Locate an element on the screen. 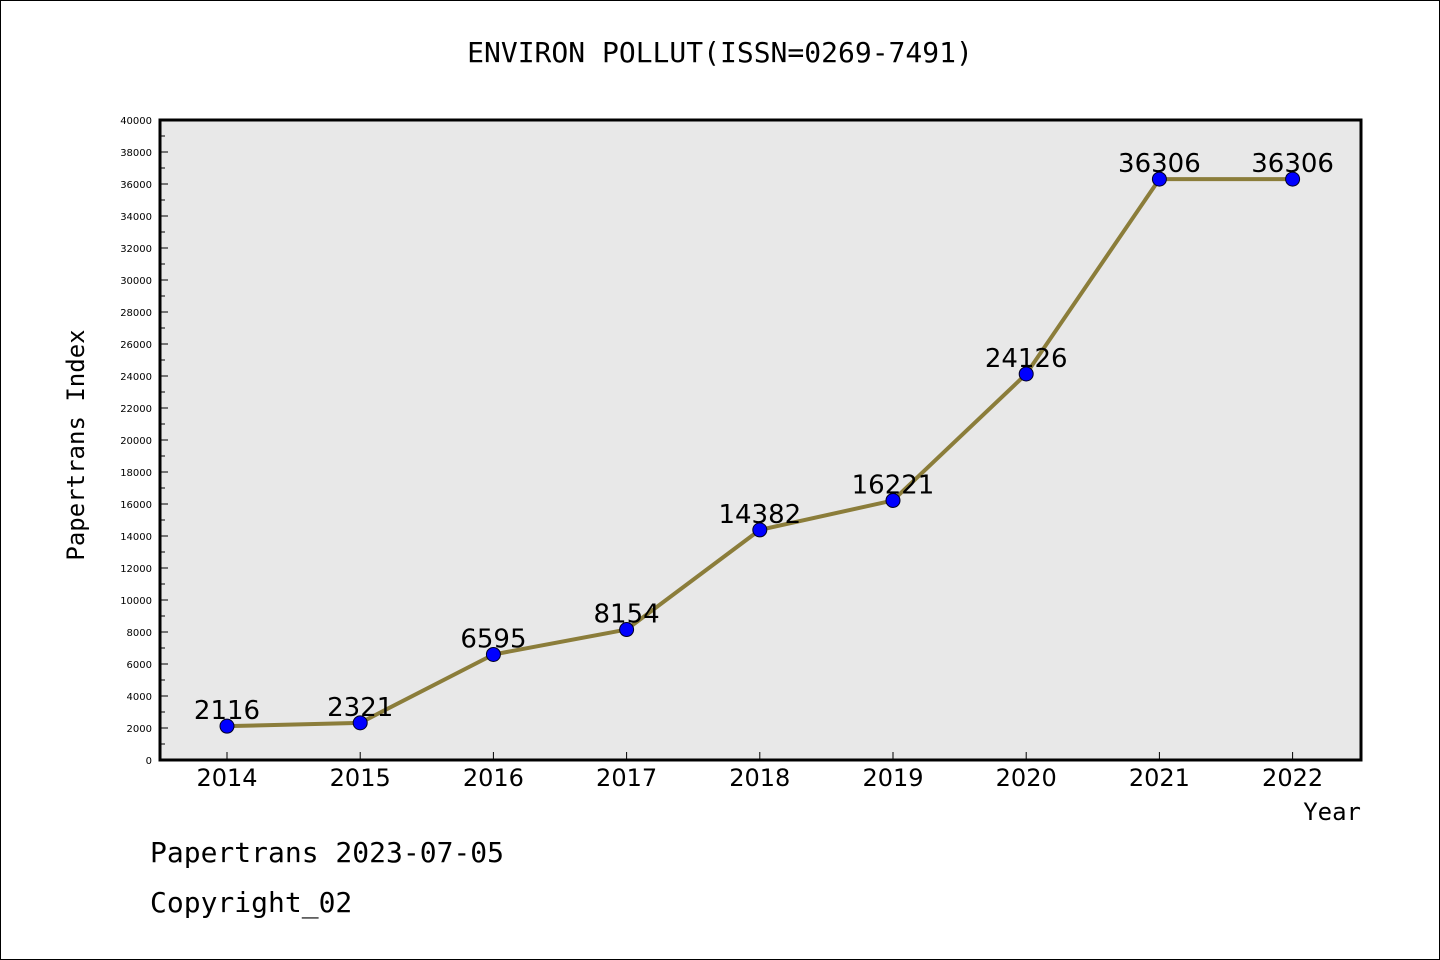 The height and width of the screenshot is (960, 1440). y-tick-label: 30000 is located at coordinates (136, 281).